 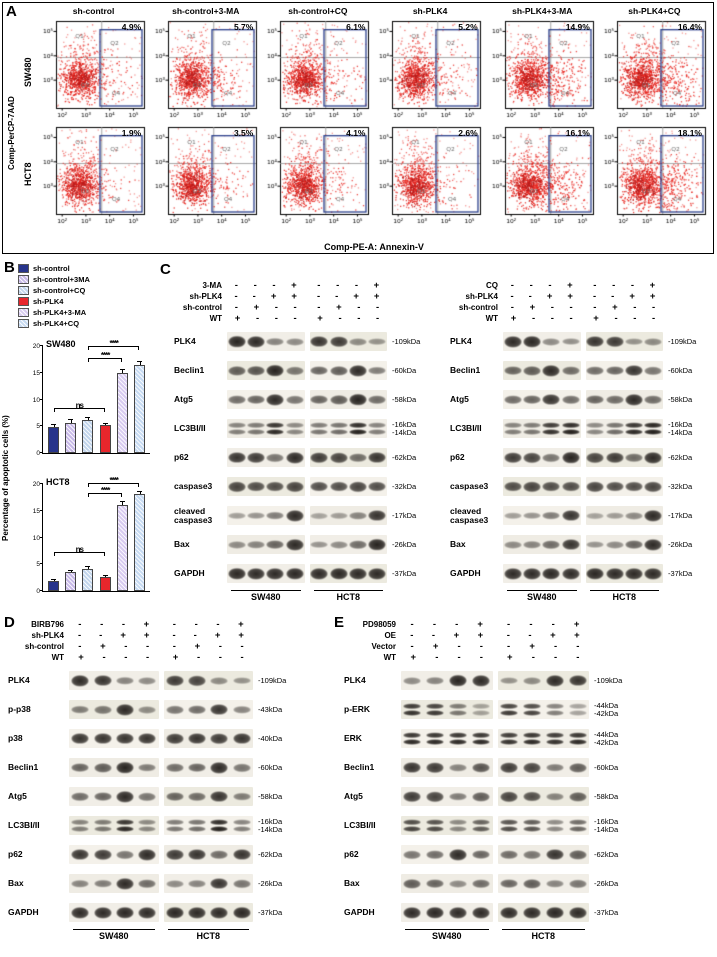 What do you see at coordinates (131, 132) in the screenshot?
I see `apoptosis-percentage: 1.9%` at bounding box center [131, 132].